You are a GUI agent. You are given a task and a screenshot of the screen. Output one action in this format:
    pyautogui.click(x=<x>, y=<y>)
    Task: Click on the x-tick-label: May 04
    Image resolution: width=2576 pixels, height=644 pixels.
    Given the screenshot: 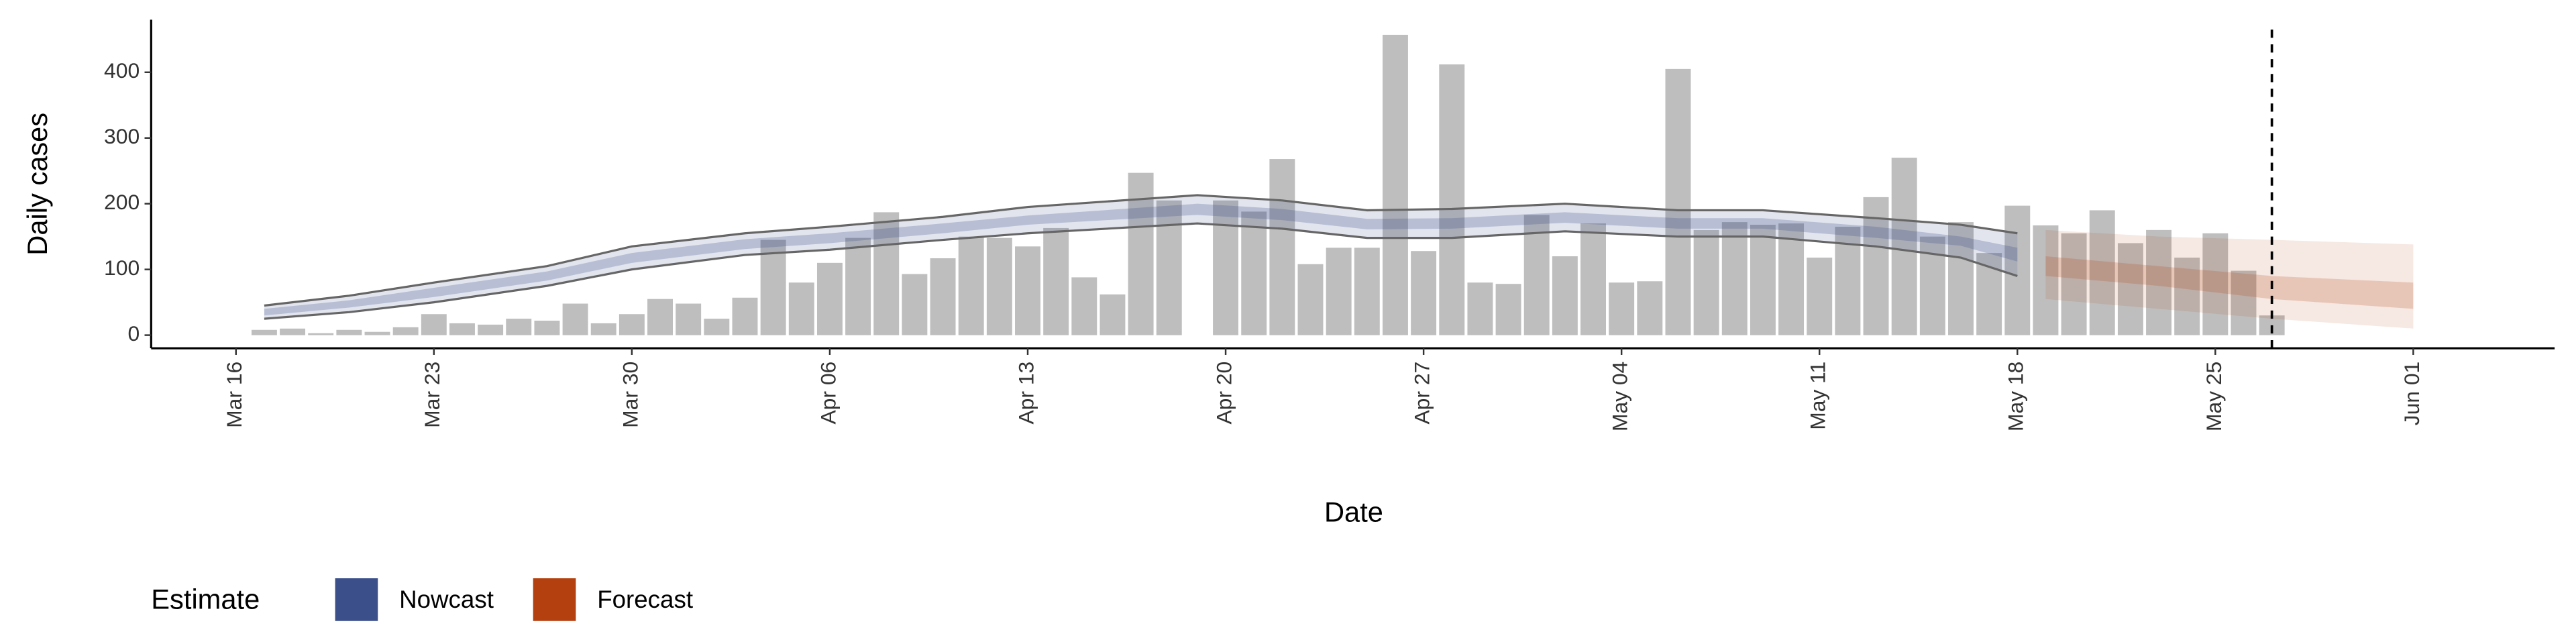 What is the action you would take?
    pyautogui.click(x=1620, y=396)
    